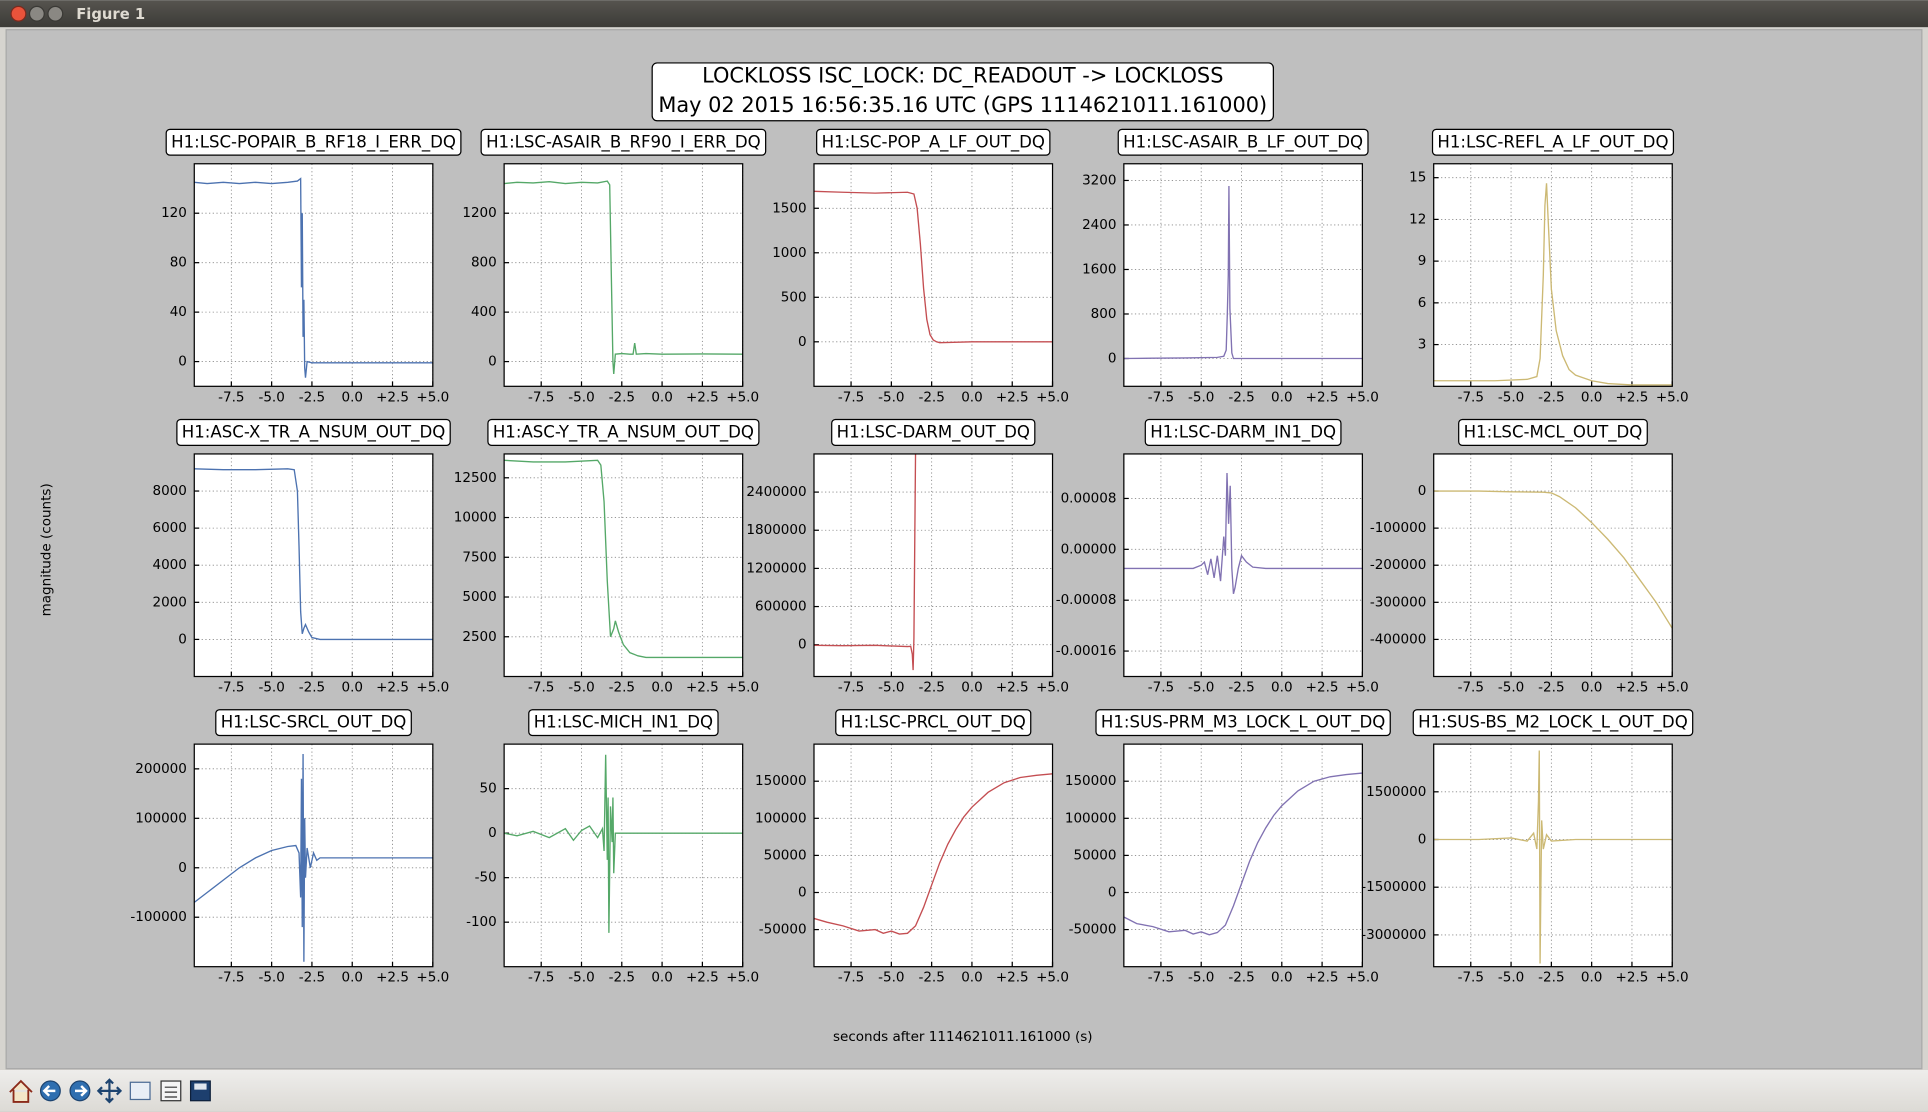 This screenshot has width=1928, height=1112. I want to click on home-button, so click(21, 1091).